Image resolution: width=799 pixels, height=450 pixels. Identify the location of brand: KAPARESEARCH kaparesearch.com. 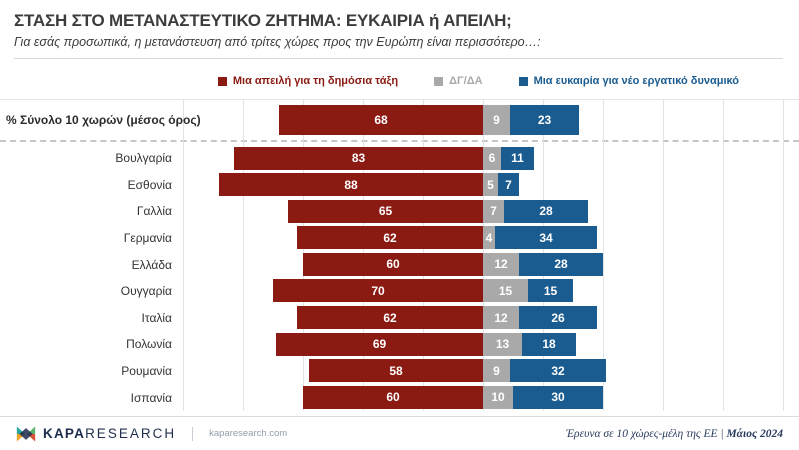
(151, 434).